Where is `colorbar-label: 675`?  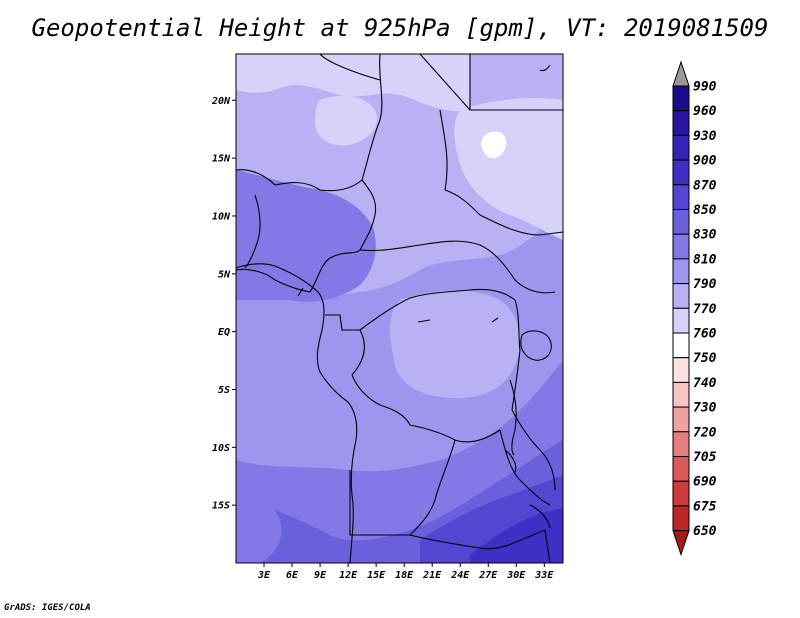
colorbar-label: 675 is located at coordinates (705, 506).